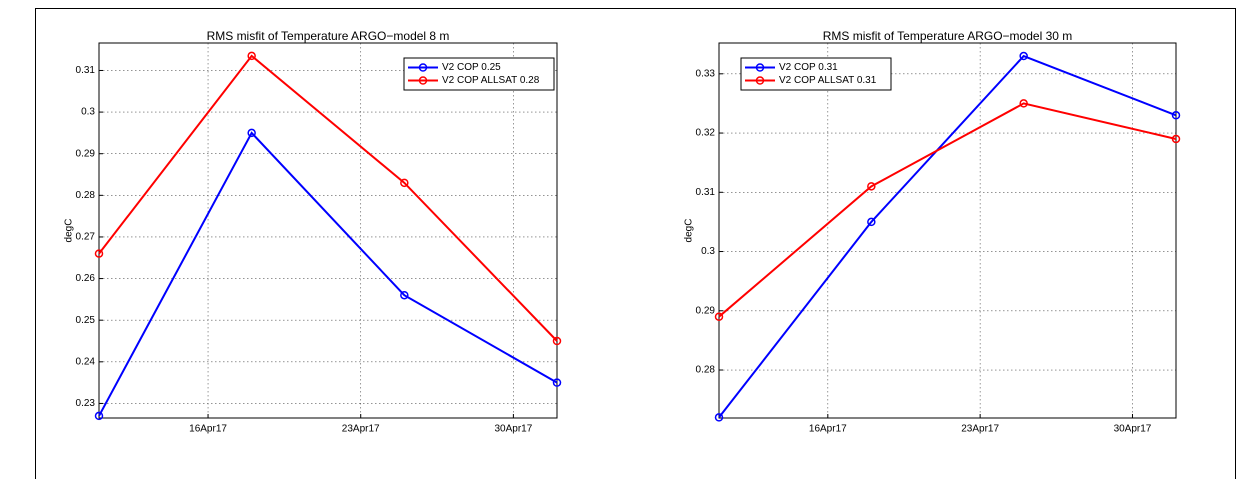 Image resolution: width=1244 pixels, height=479 pixels. What do you see at coordinates (491, 80) in the screenshot?
I see `legend-label: V2 COP ALLSAT 0.28` at bounding box center [491, 80].